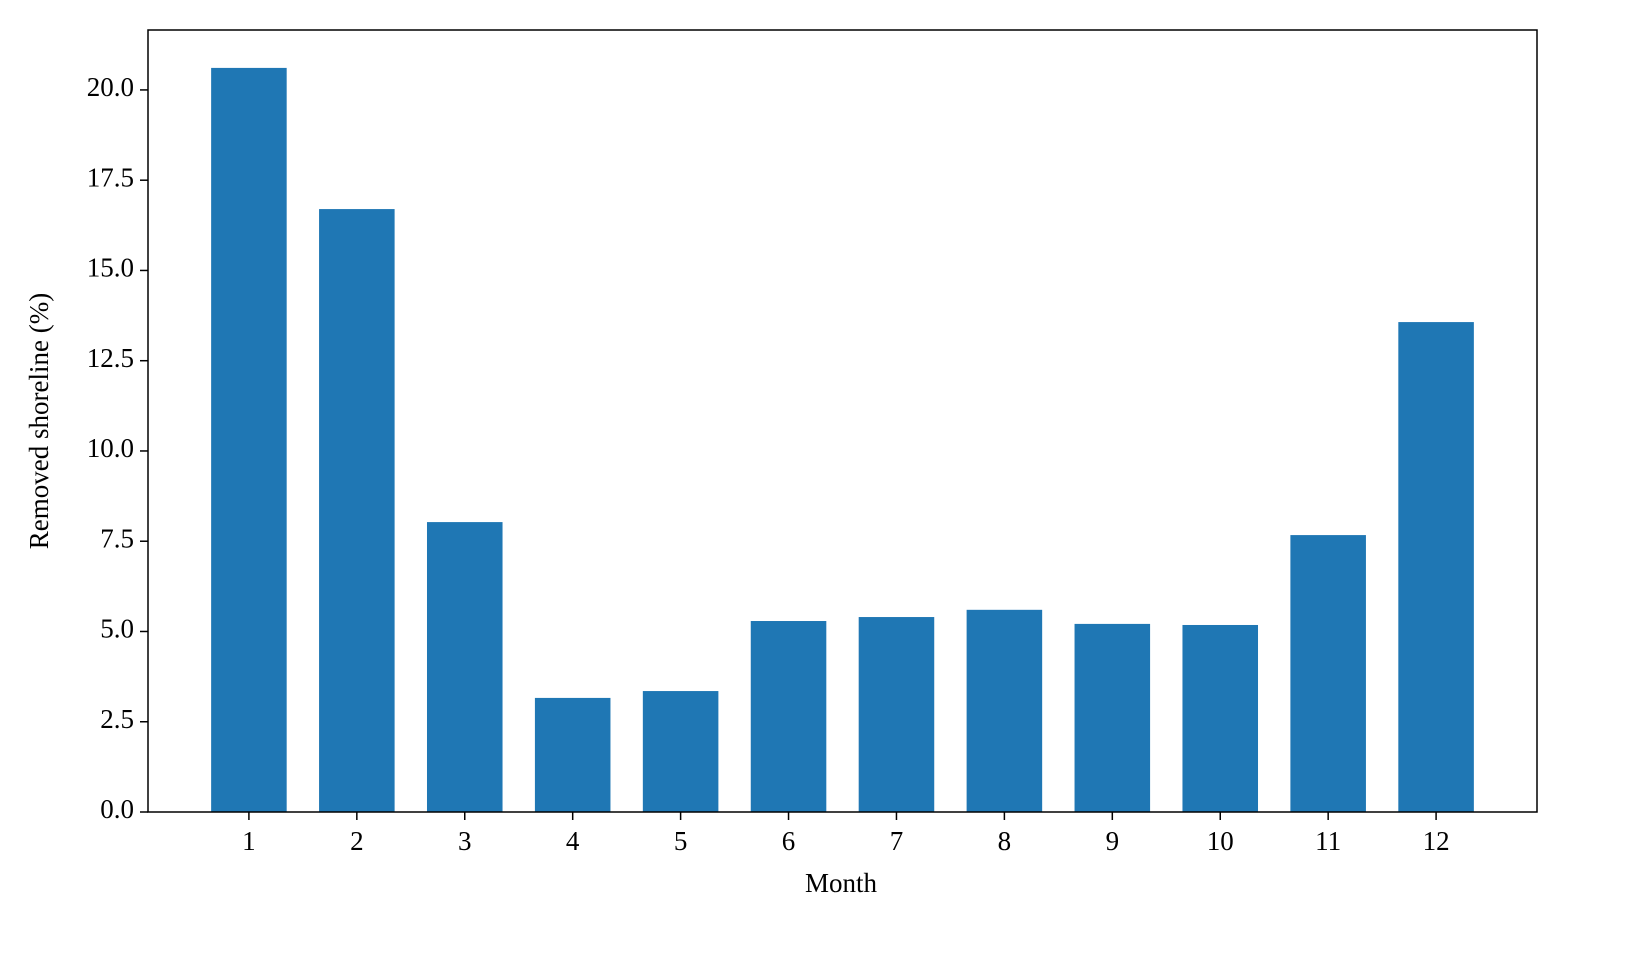 This screenshot has height=965, width=1635. Describe the element at coordinates (117, 538) in the screenshot. I see `y-tick-label: 7.5` at that location.